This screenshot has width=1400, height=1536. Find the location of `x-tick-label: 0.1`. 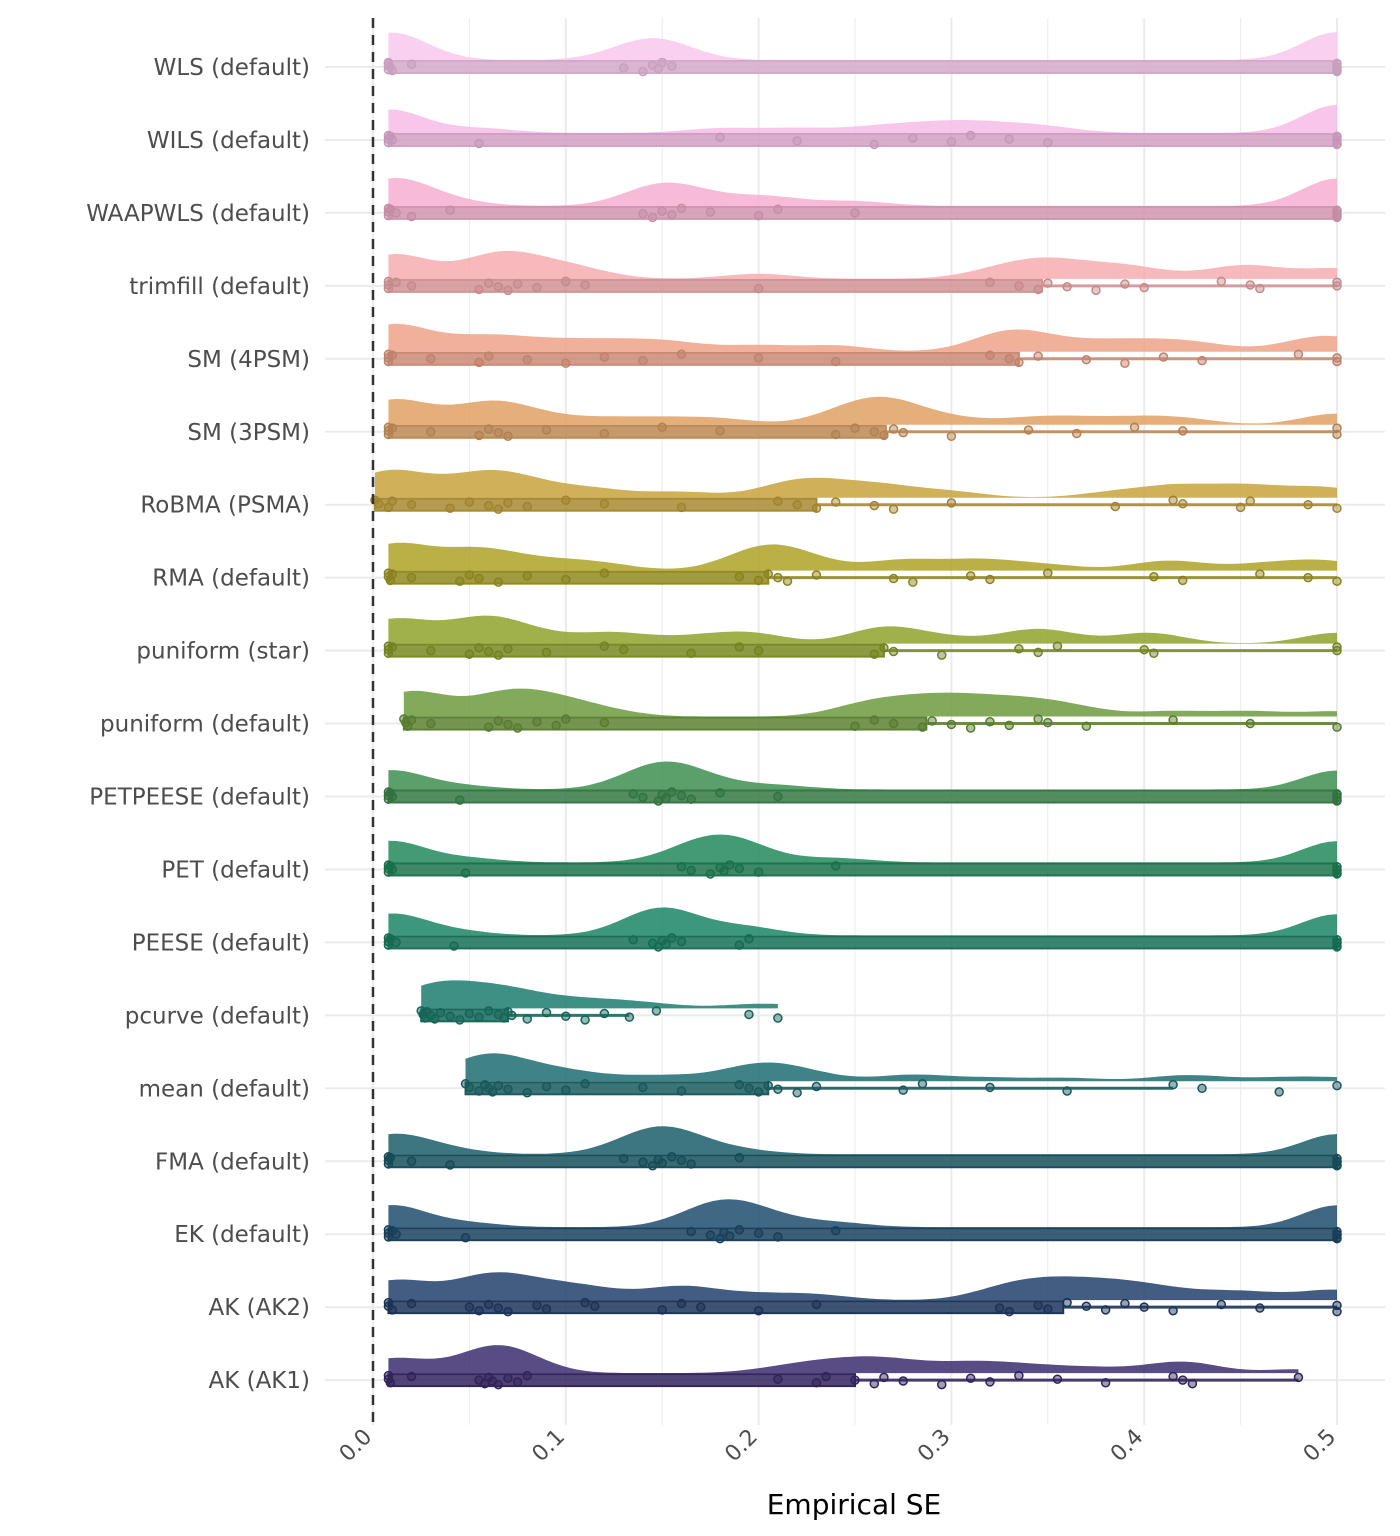

x-tick-label: 0.1 is located at coordinates (549, 1446).